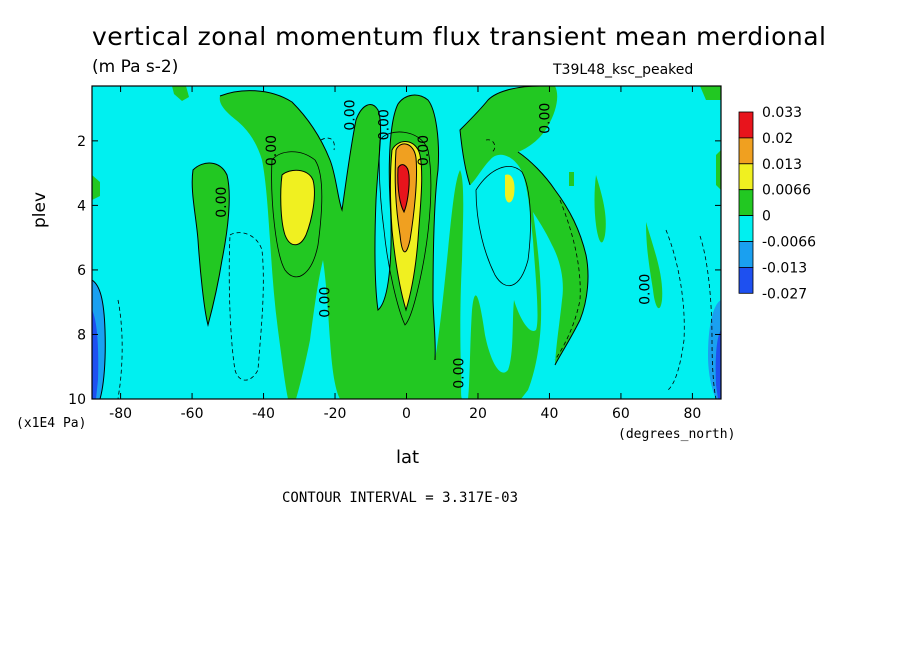  Describe the element at coordinates (623, 70) in the screenshot. I see `run-label: T39L48_ksc_peaked` at that location.